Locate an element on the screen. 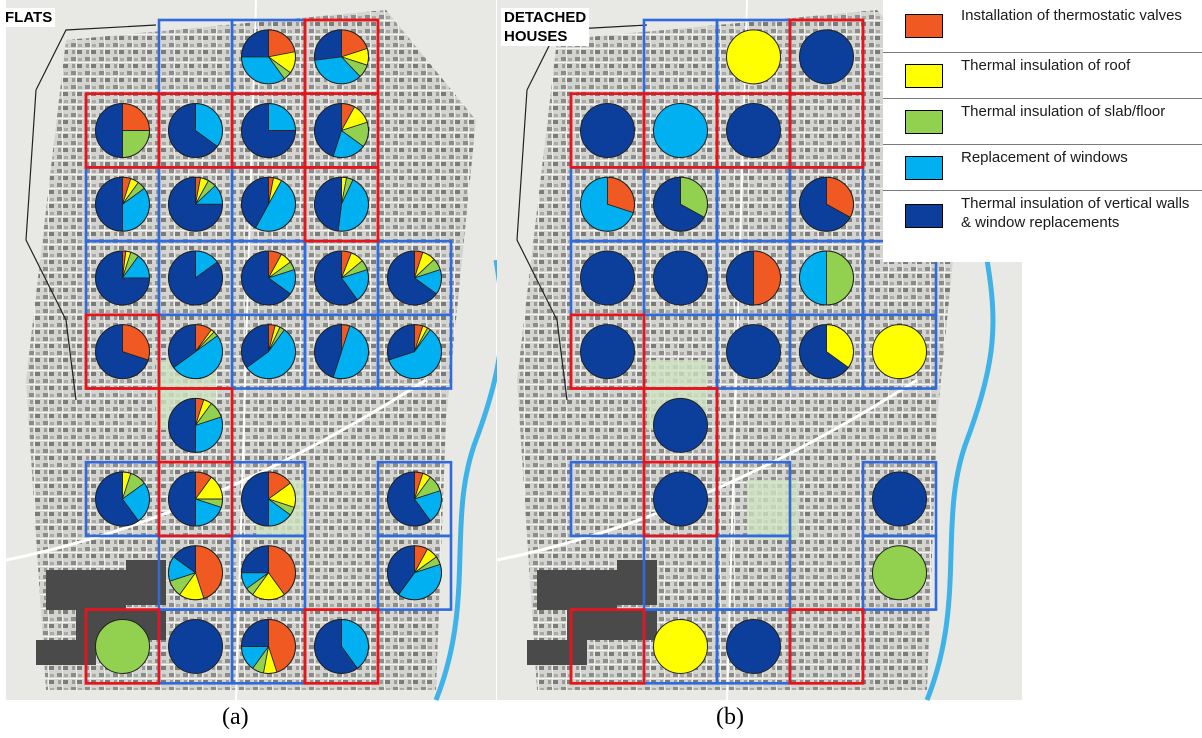  panel-title-line: HOUSES is located at coordinates (536, 36).